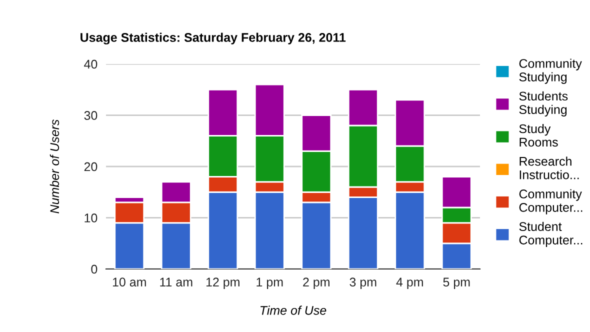 The width and height of the screenshot is (590, 332). What do you see at coordinates (293, 310) in the screenshot?
I see `x-axis-title: Time of Use` at bounding box center [293, 310].